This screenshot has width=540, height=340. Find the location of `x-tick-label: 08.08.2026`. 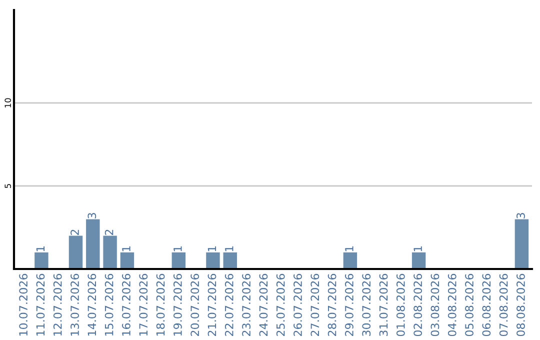

x-tick-label: 08.08.2026 is located at coordinates (520, 305).